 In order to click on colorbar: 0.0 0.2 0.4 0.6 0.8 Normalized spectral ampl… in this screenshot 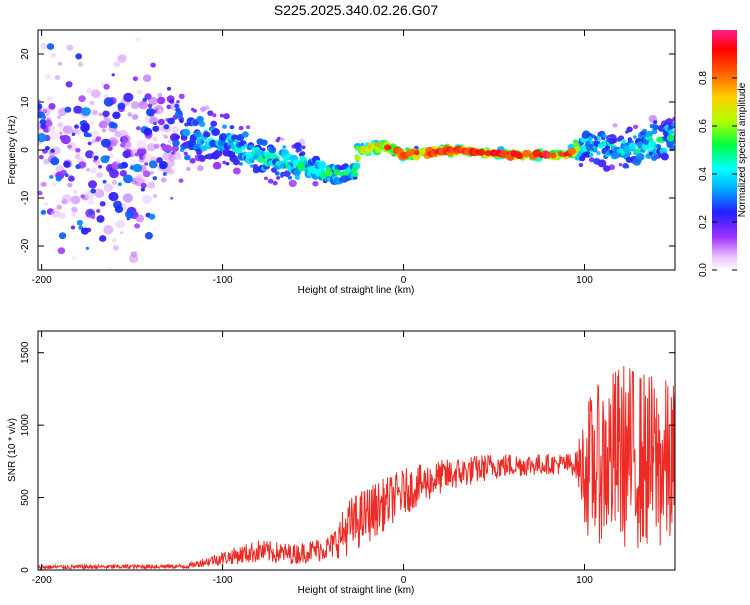, I will do `click(723, 153)`.